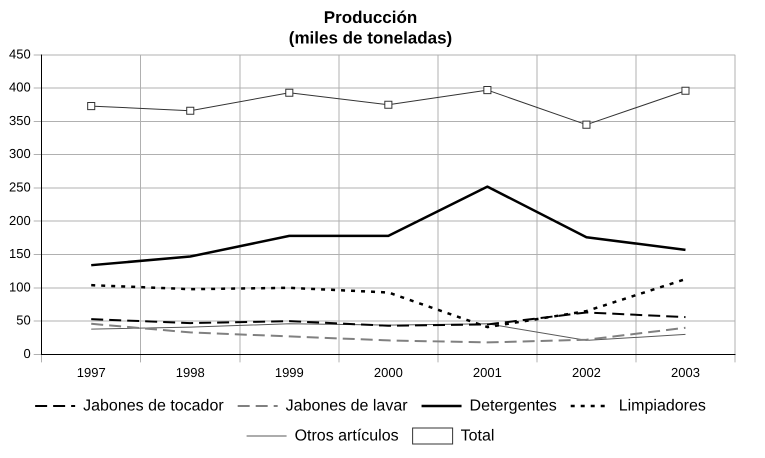 This screenshot has height=458, width=765. What do you see at coordinates (190, 372) in the screenshot?
I see `x-tick-label: 1998` at bounding box center [190, 372].